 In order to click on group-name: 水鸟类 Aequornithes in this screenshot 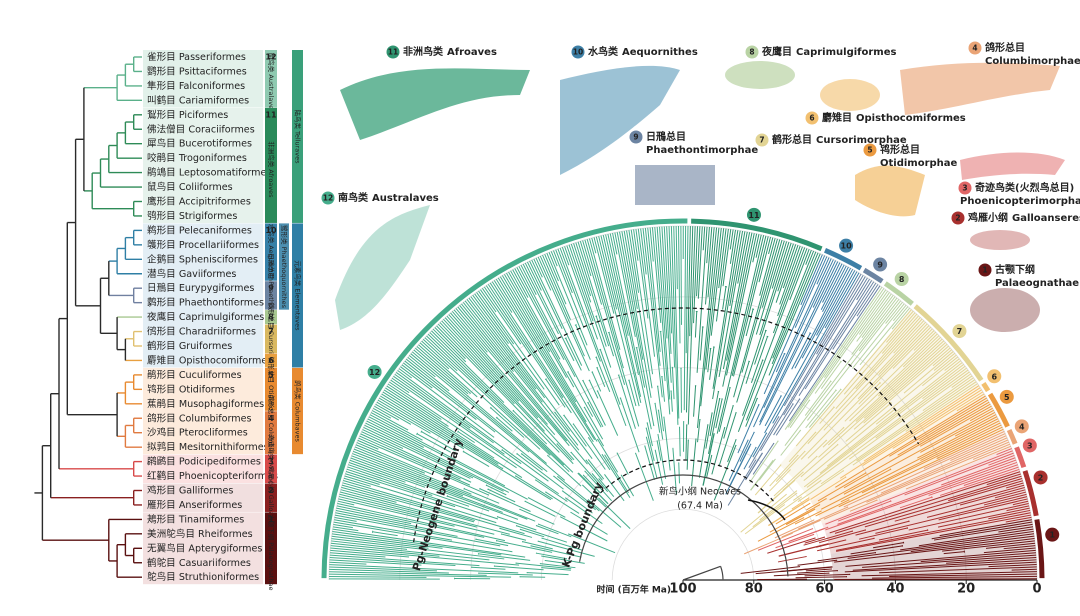, I will do `click(271, 256)`.